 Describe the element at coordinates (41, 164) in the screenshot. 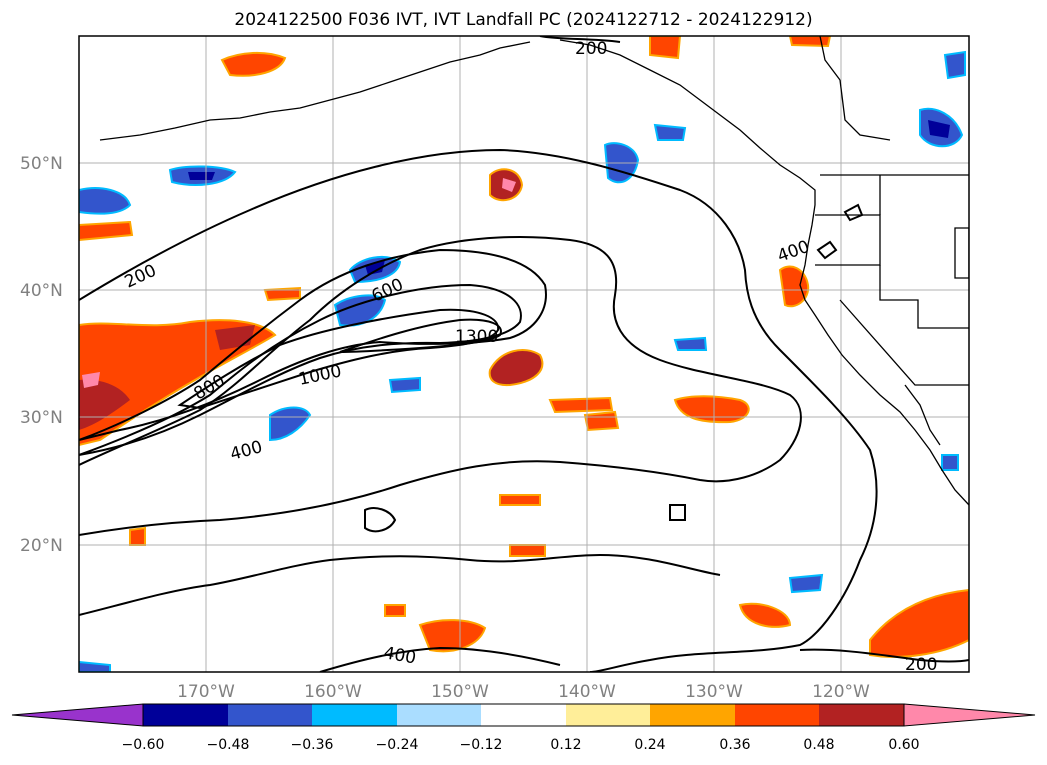

I see `lat-label: 50°N` at that location.